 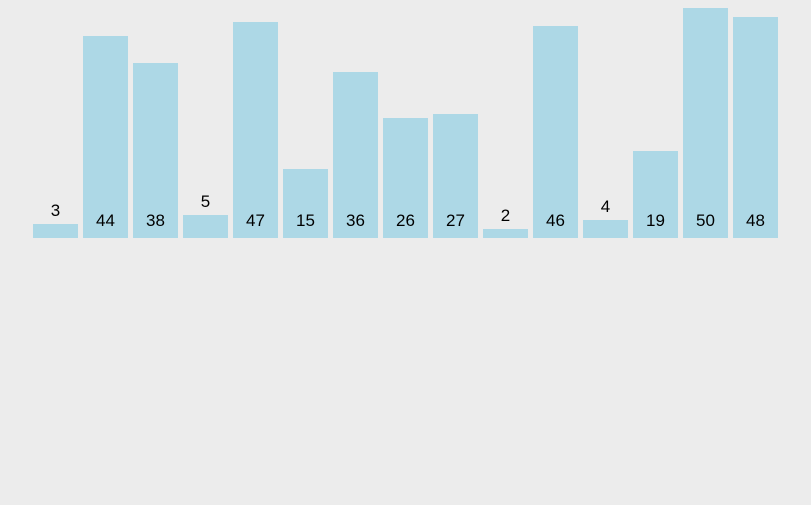 I want to click on bar: 44, so click(x=105, y=137).